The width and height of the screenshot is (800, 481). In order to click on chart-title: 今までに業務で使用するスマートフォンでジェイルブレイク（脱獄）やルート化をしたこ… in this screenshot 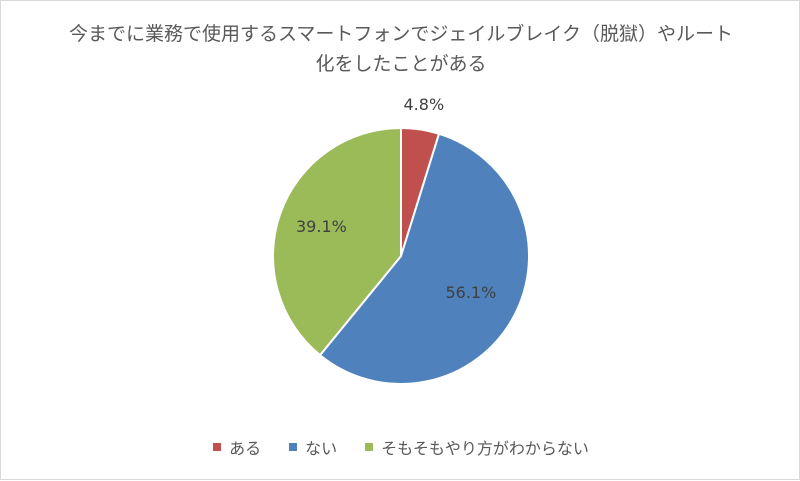, I will do `click(401, 49)`.